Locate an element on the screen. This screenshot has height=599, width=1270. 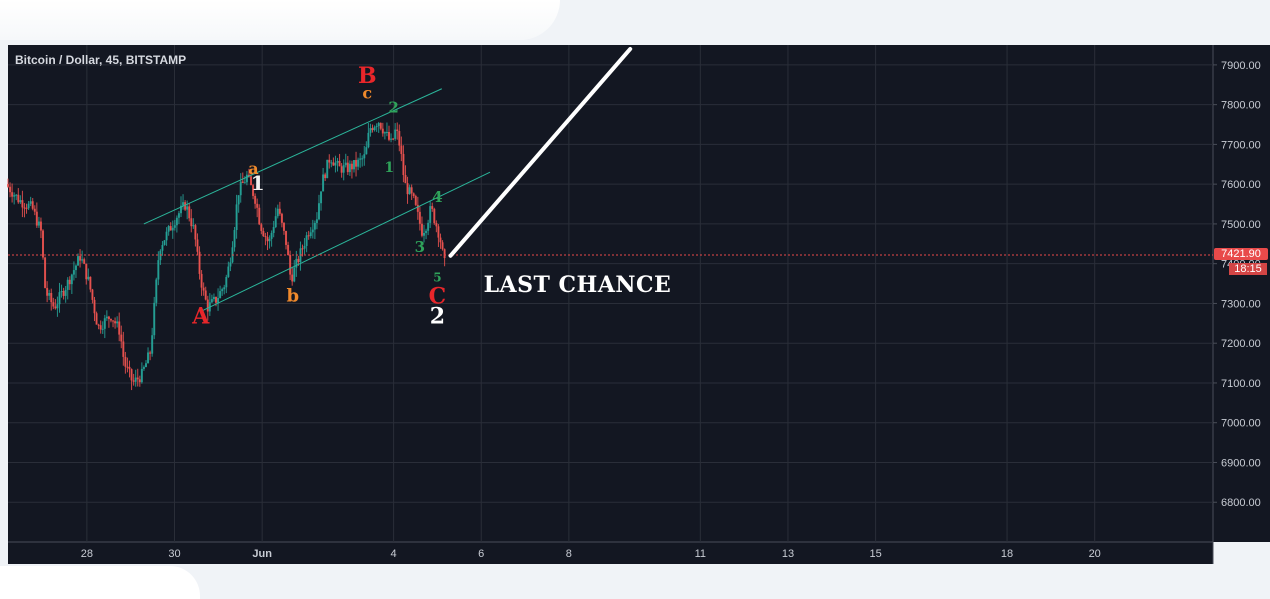
price-tick-label: 7200.00 is located at coordinates (1241, 344).